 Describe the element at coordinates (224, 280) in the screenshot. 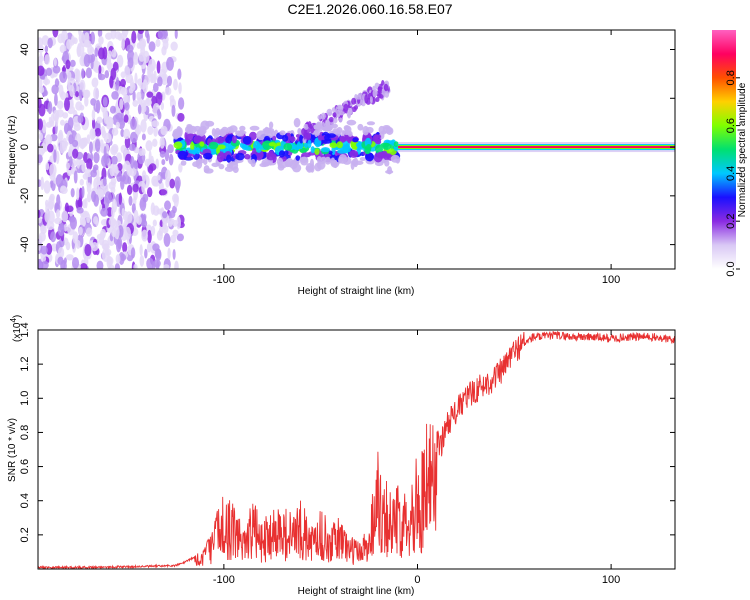

I see `spectrogram-x-tick-label: -100` at that location.